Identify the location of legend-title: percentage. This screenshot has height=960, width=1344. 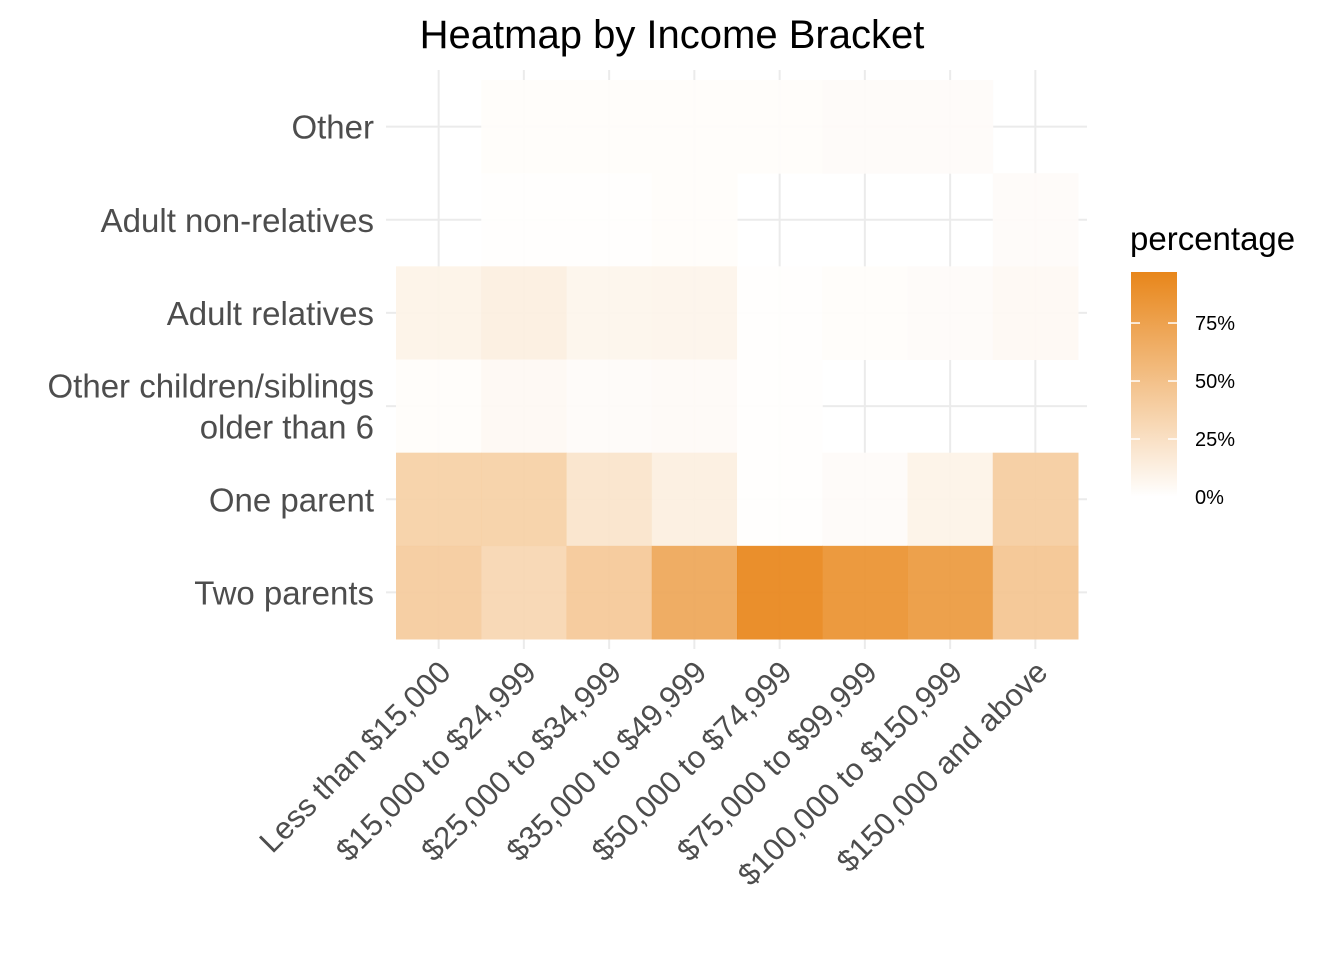
(1212, 238).